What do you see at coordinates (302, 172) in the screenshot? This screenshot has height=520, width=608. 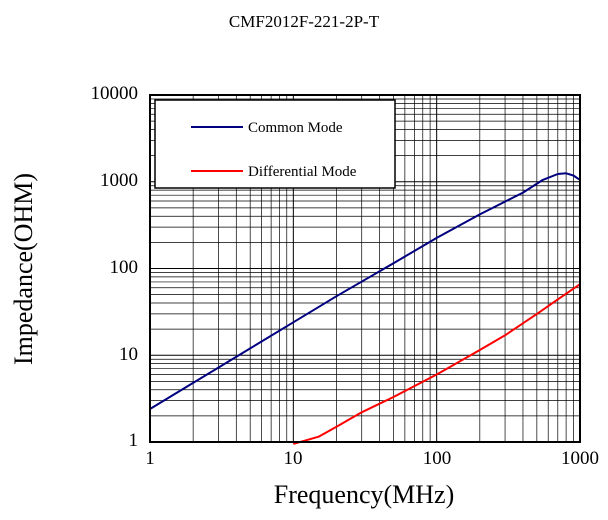 I see `legend-label-differential-mode: Differential Mode` at bounding box center [302, 172].